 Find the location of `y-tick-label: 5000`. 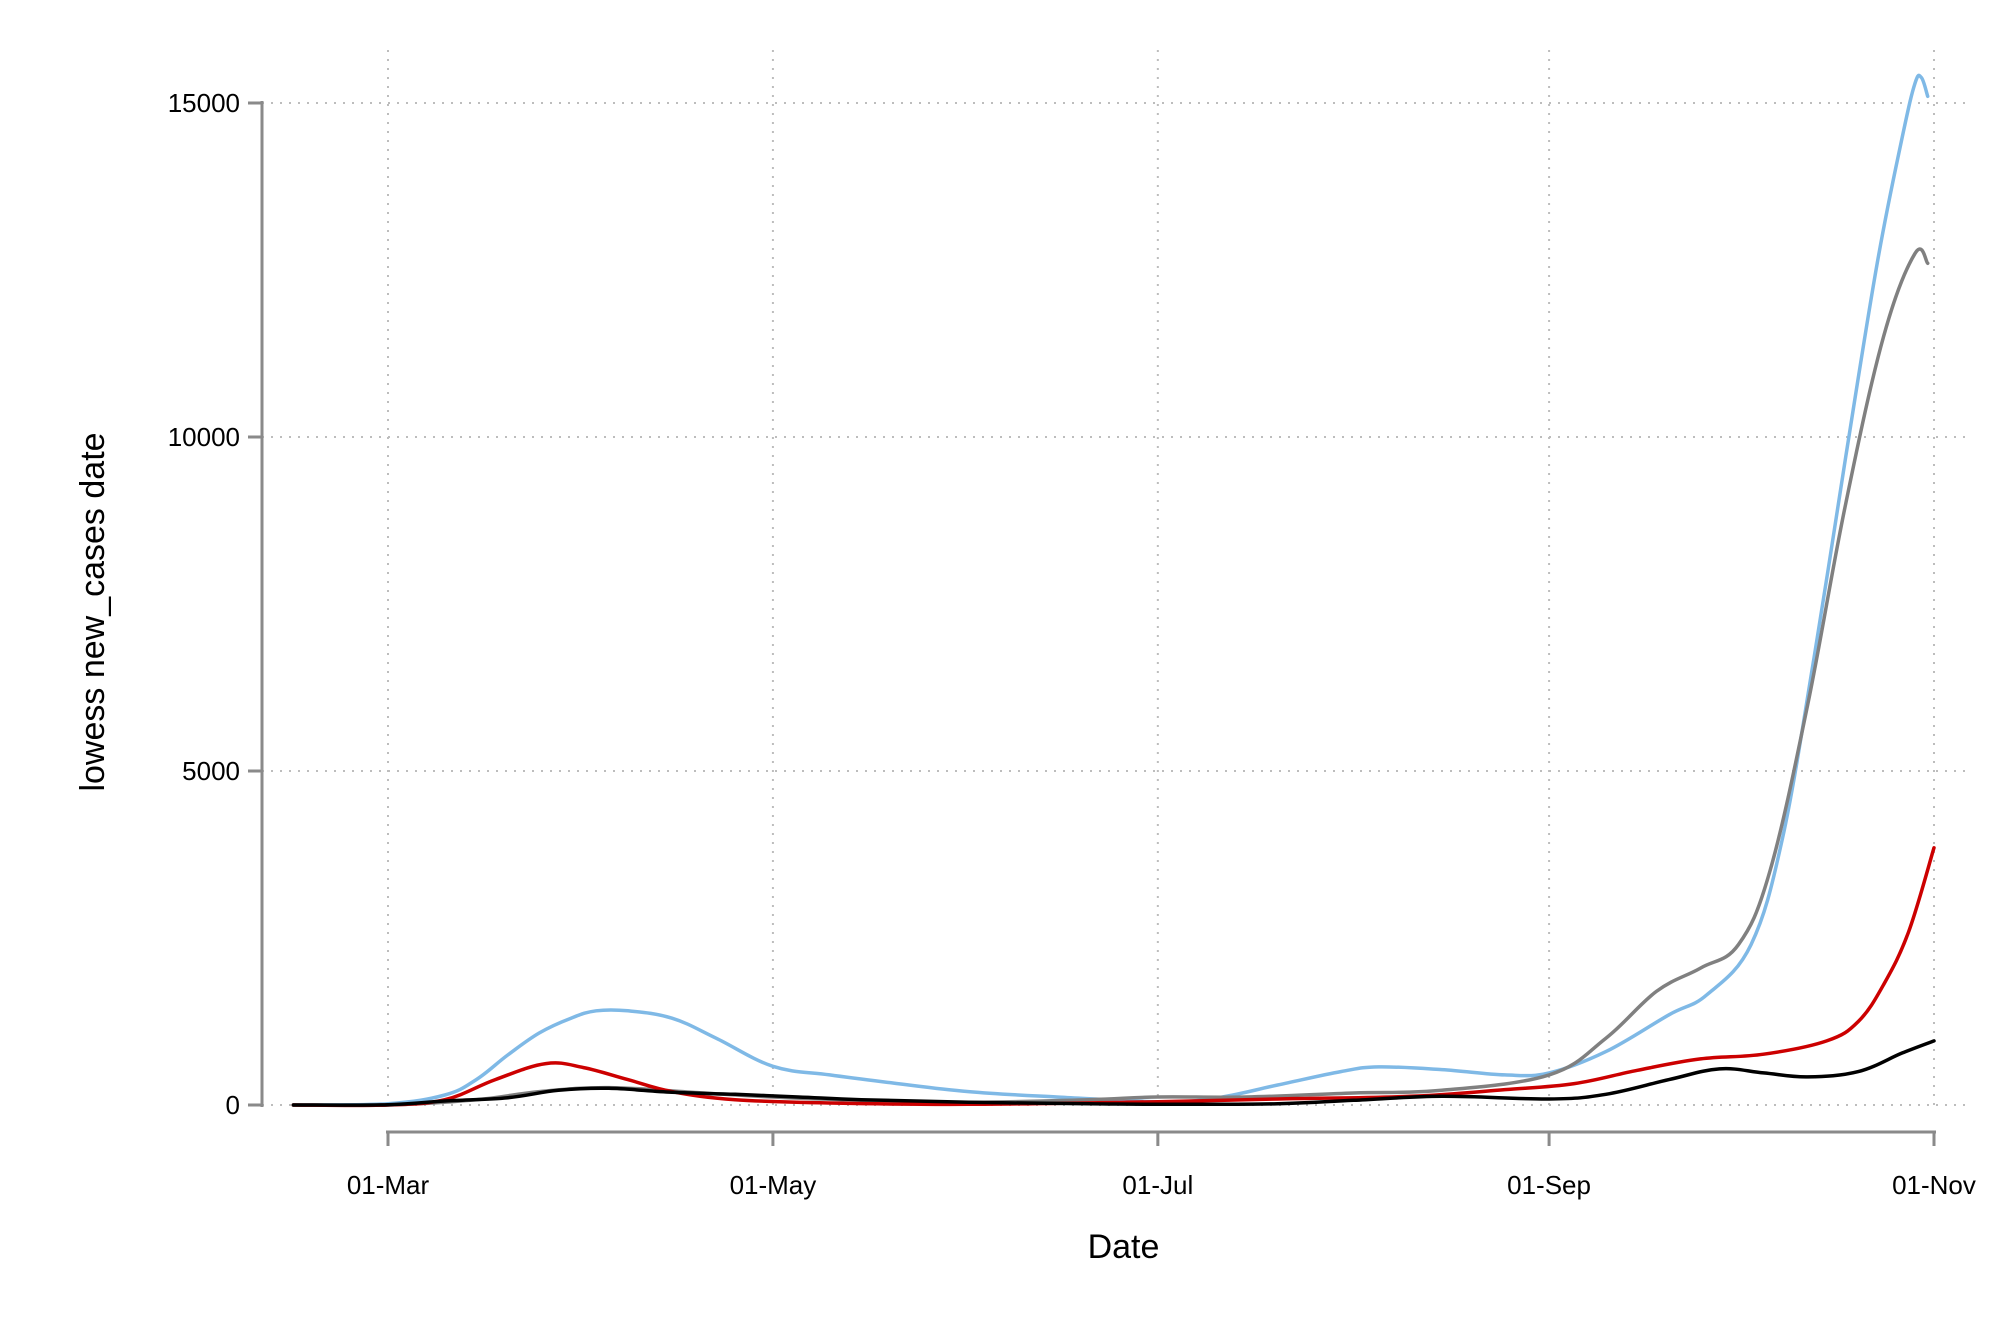

y-tick-label: 5000 is located at coordinates (211, 771).